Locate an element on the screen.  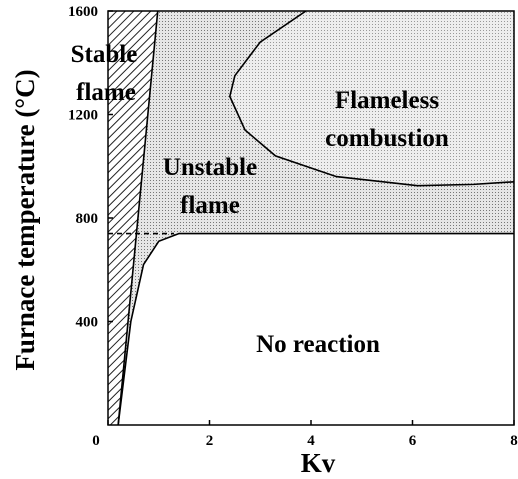
x-tick-label: 8 is located at coordinates (514, 441).